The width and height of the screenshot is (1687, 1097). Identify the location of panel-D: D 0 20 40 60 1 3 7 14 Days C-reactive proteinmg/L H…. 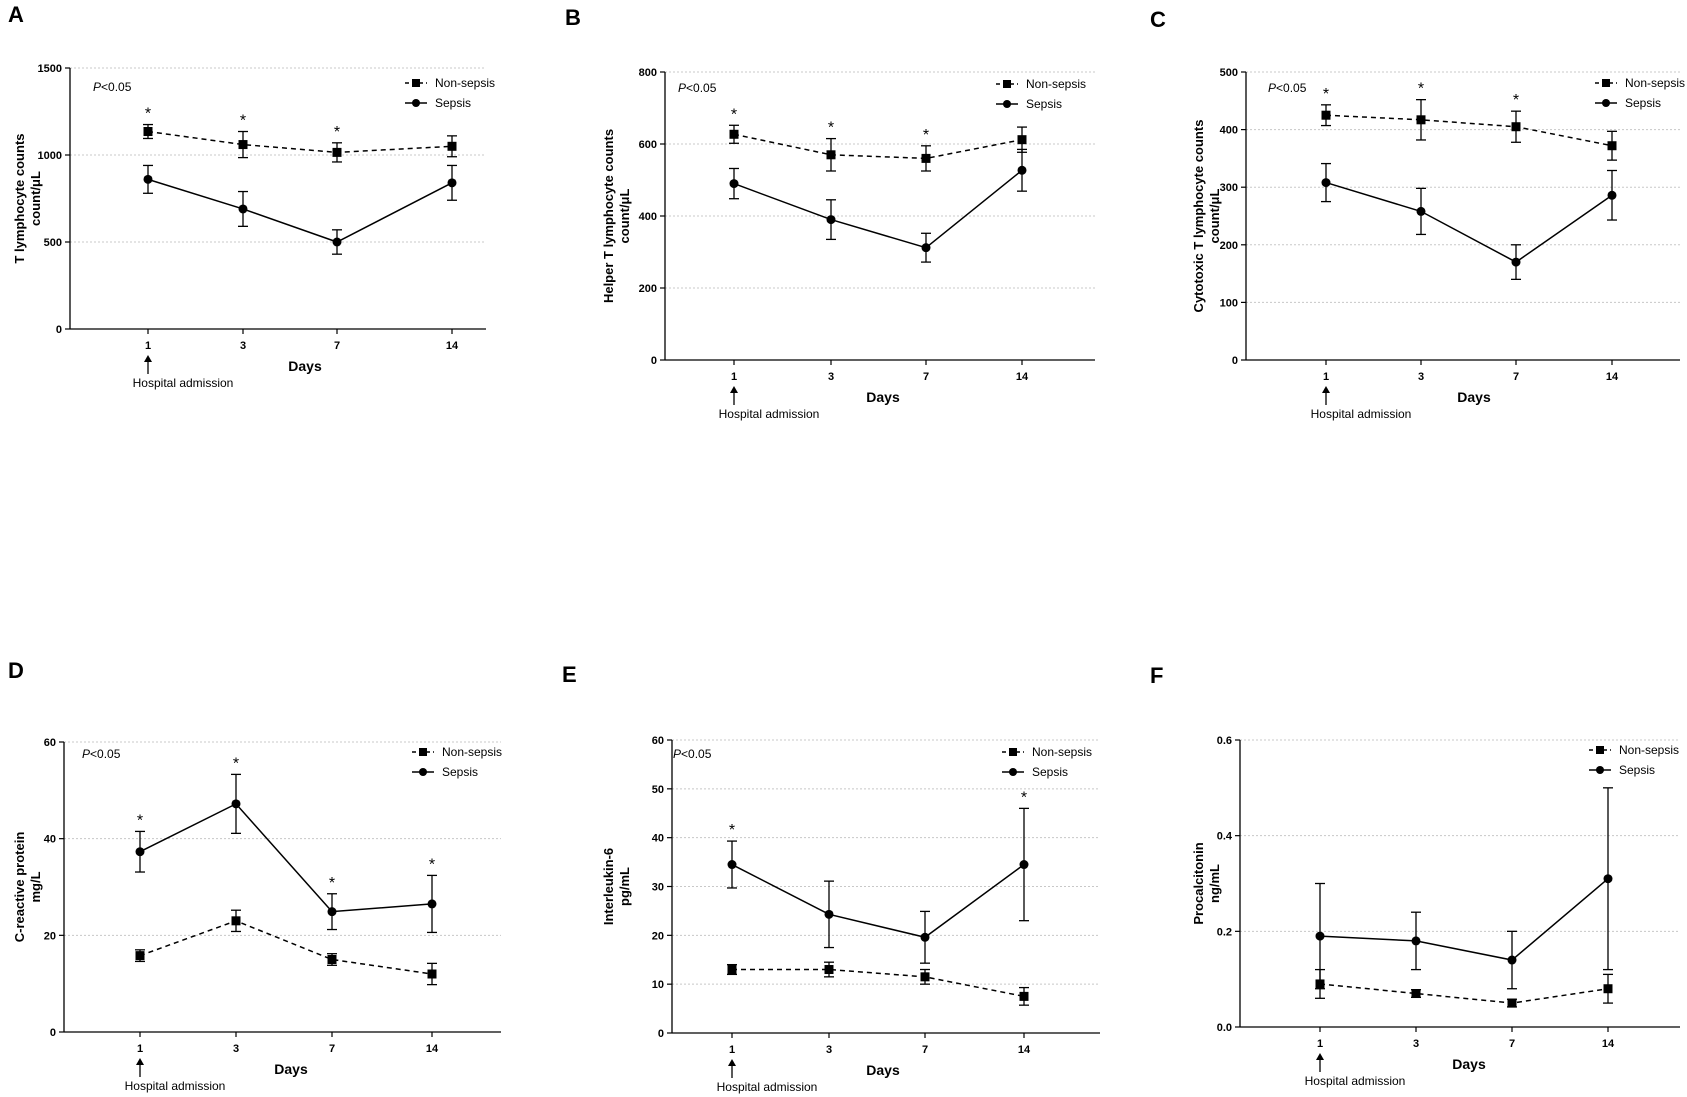
(255, 875).